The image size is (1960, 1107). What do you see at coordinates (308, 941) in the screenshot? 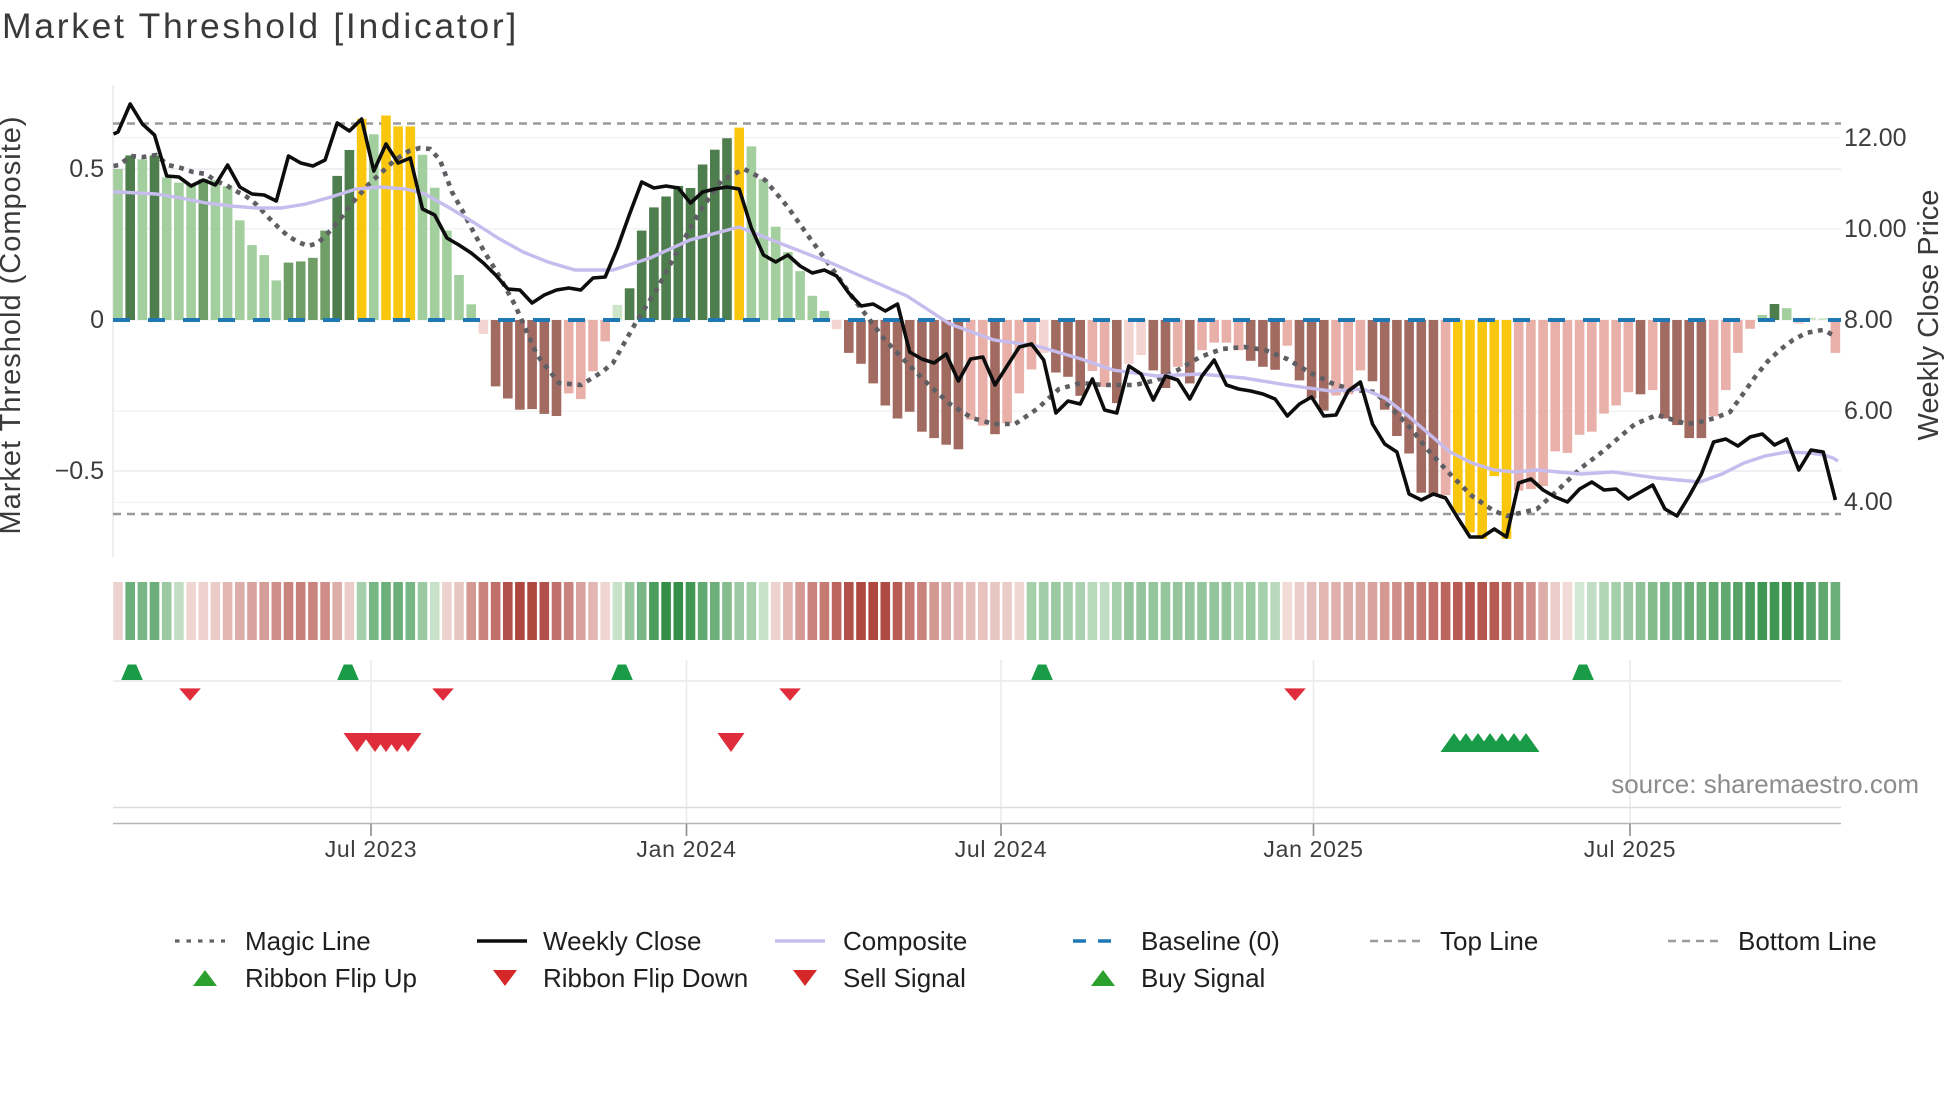
I see `svg-text: Magic Line` at bounding box center [308, 941].